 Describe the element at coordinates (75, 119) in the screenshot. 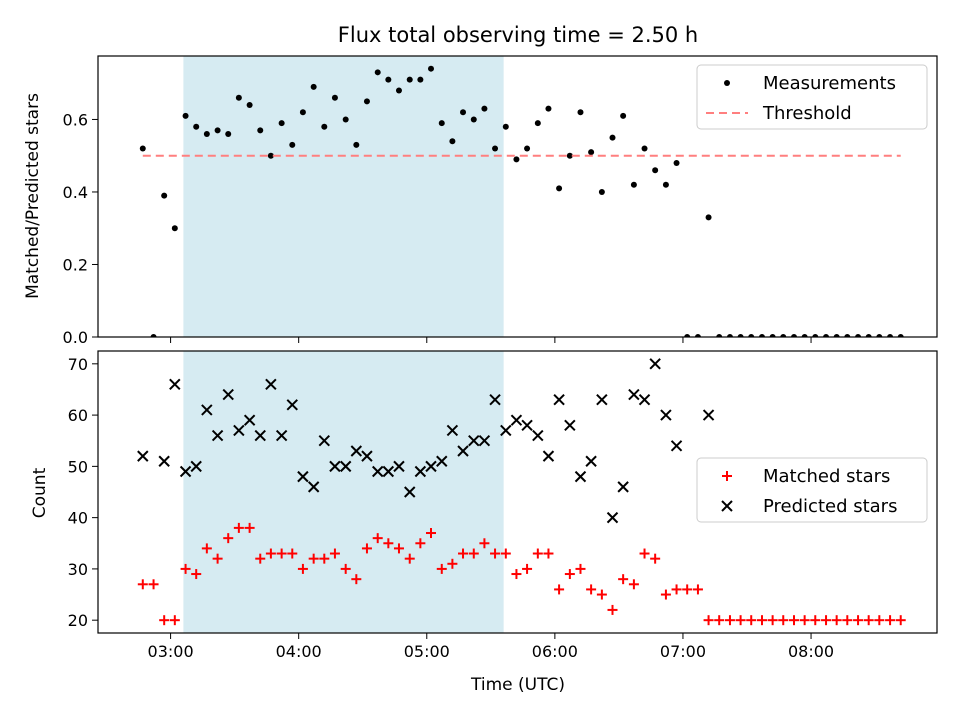

I see `ratio-y-tick-label: 0.6` at that location.